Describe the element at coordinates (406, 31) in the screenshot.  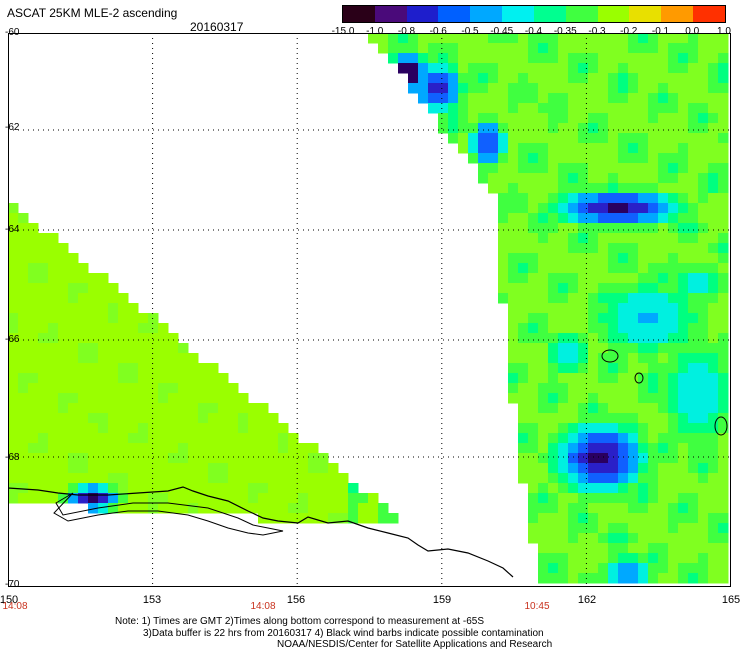
I see `color-scale-label: -0.8` at that location.